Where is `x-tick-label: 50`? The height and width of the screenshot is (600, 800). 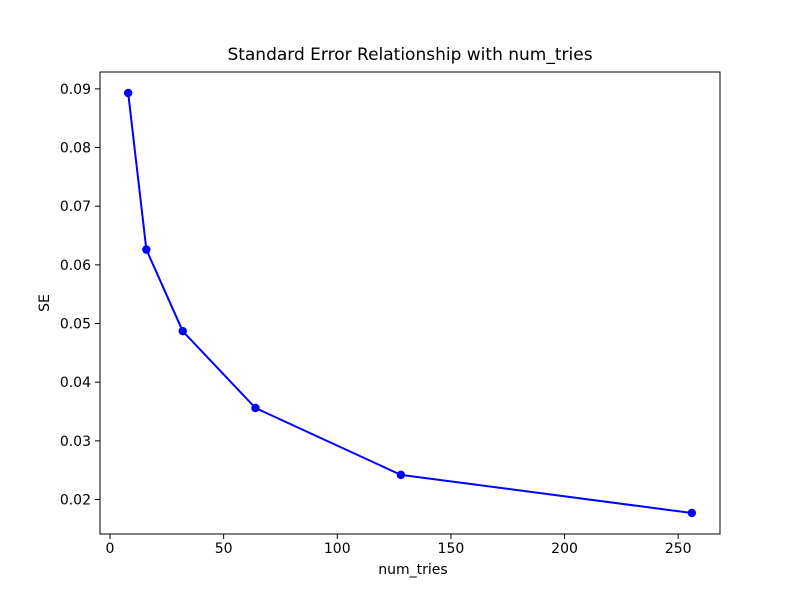 x-tick-label: 50 is located at coordinates (224, 549).